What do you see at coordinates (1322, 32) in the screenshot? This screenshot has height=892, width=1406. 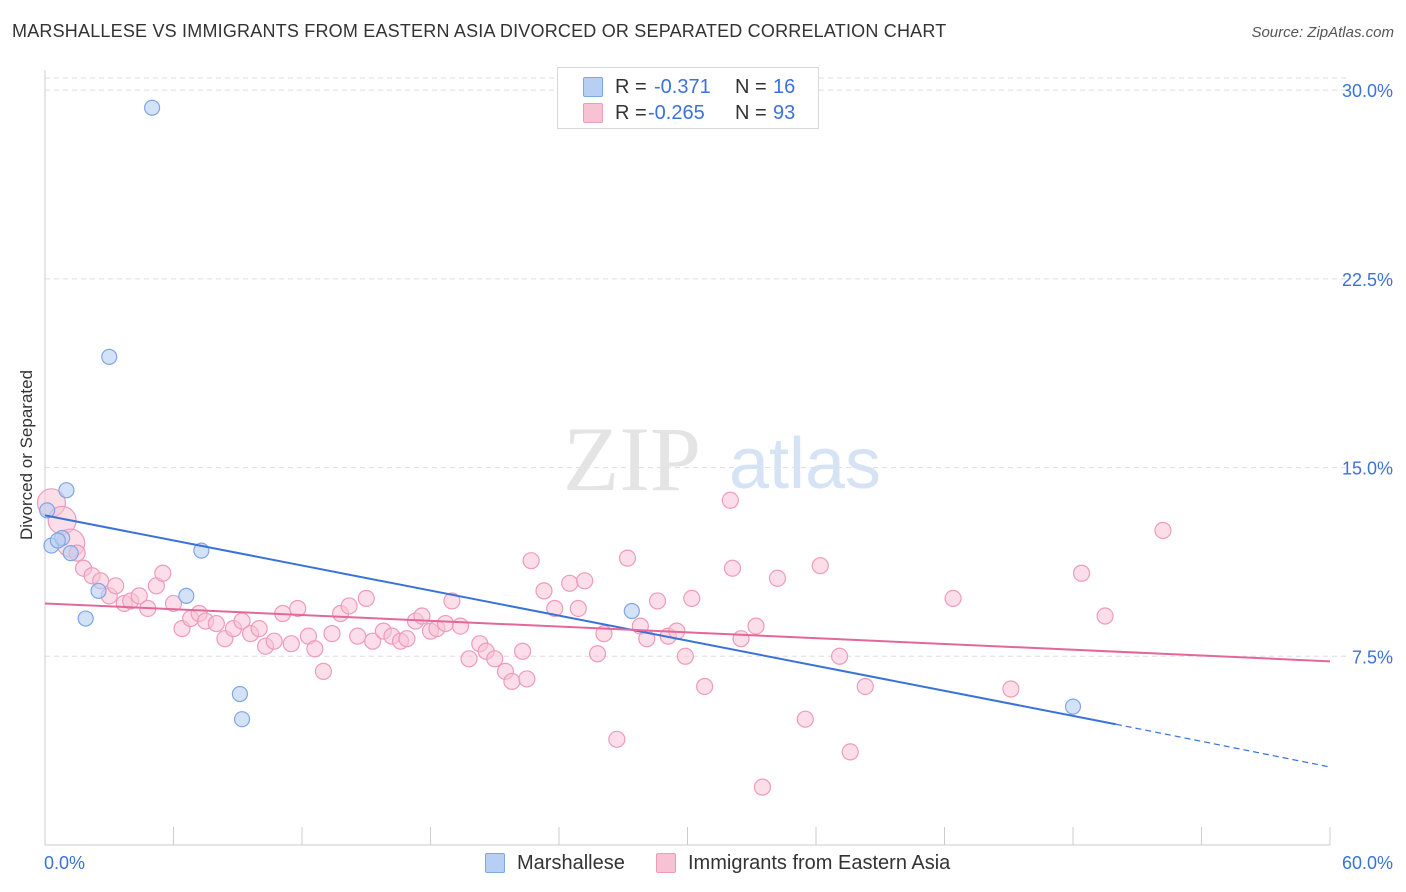 I see `source-credit: Source: ZipAtlas.com` at bounding box center [1322, 32].